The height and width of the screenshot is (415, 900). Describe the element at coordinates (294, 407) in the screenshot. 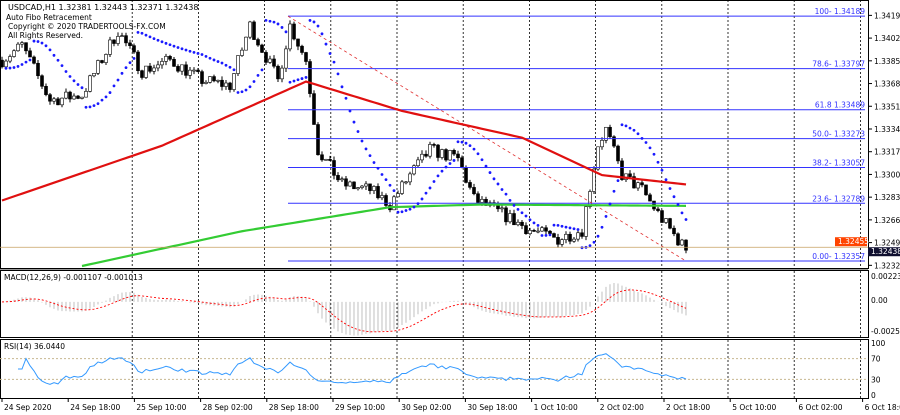

I see `time-label: 28 Sep 18:00` at that location.